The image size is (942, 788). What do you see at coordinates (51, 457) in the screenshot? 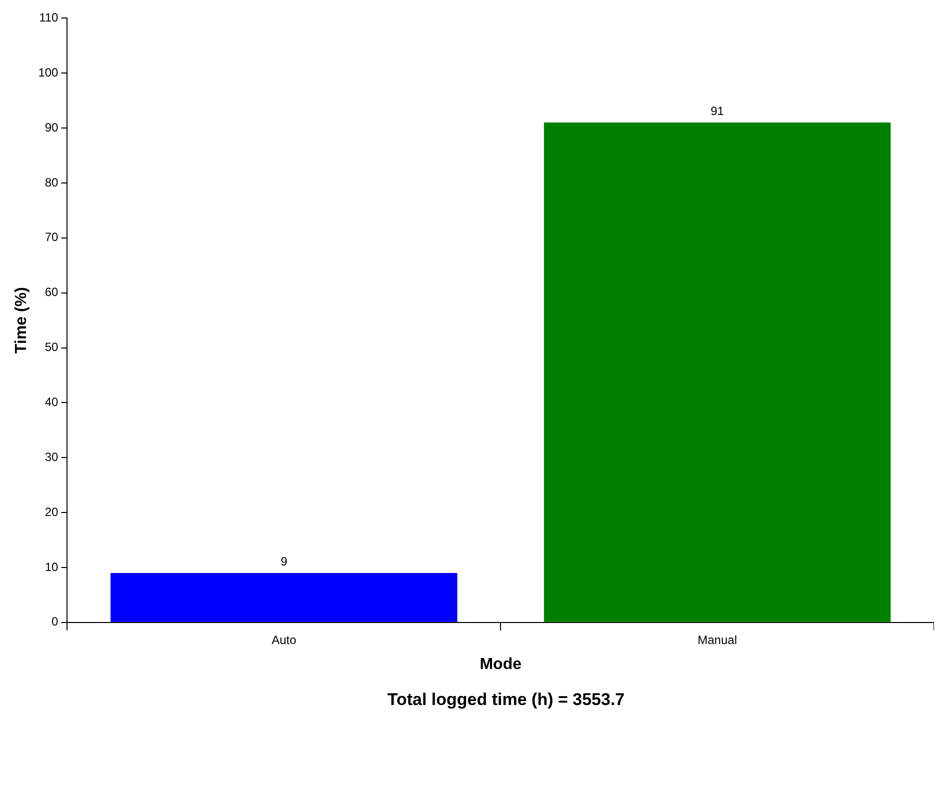
I see `y-tick-label: 30` at bounding box center [51, 457].